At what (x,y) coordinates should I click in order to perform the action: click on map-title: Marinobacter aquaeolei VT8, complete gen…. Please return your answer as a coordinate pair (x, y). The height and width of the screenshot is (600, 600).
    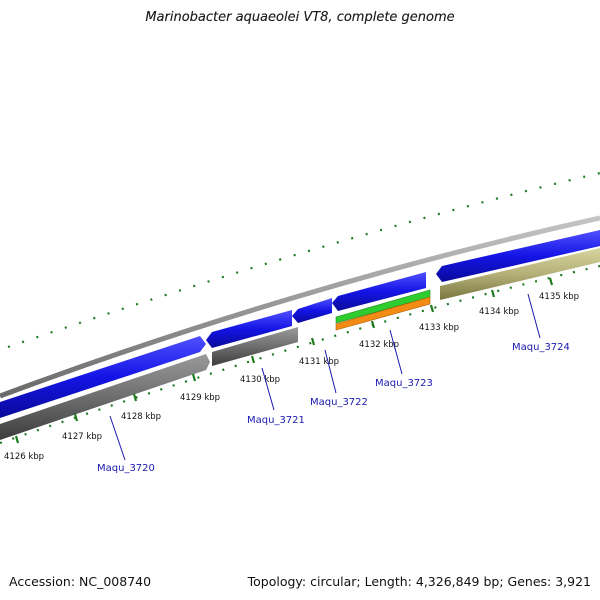
    Looking at the image, I should click on (300, 17).